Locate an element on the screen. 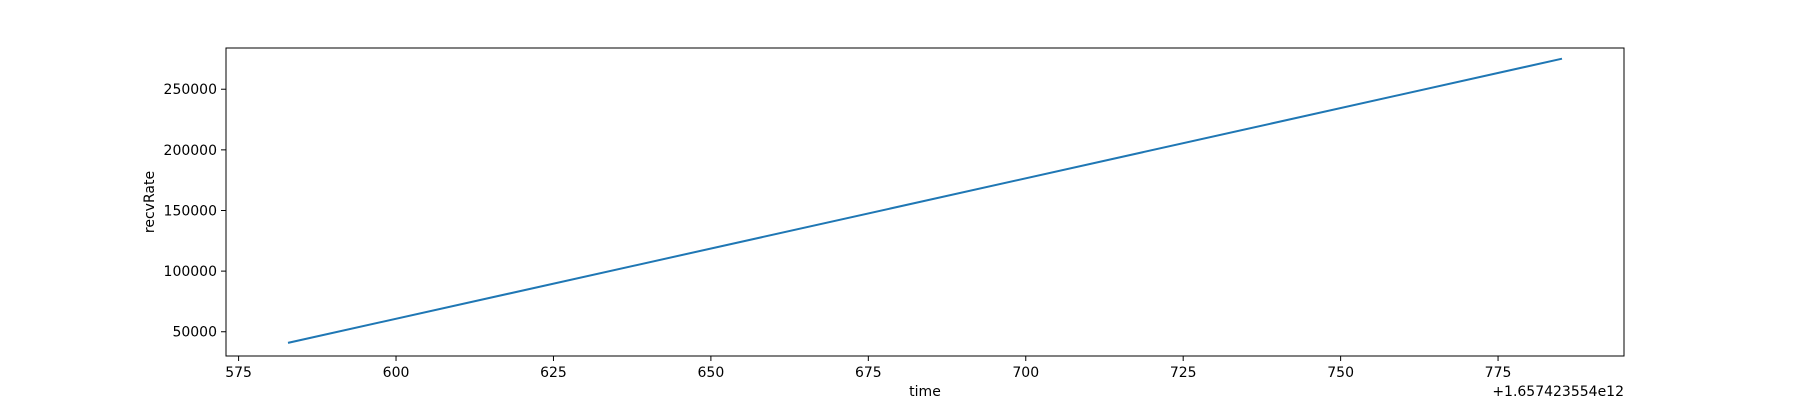 This screenshot has width=1800, height=400. y-tick-label: 100000 is located at coordinates (190, 272).